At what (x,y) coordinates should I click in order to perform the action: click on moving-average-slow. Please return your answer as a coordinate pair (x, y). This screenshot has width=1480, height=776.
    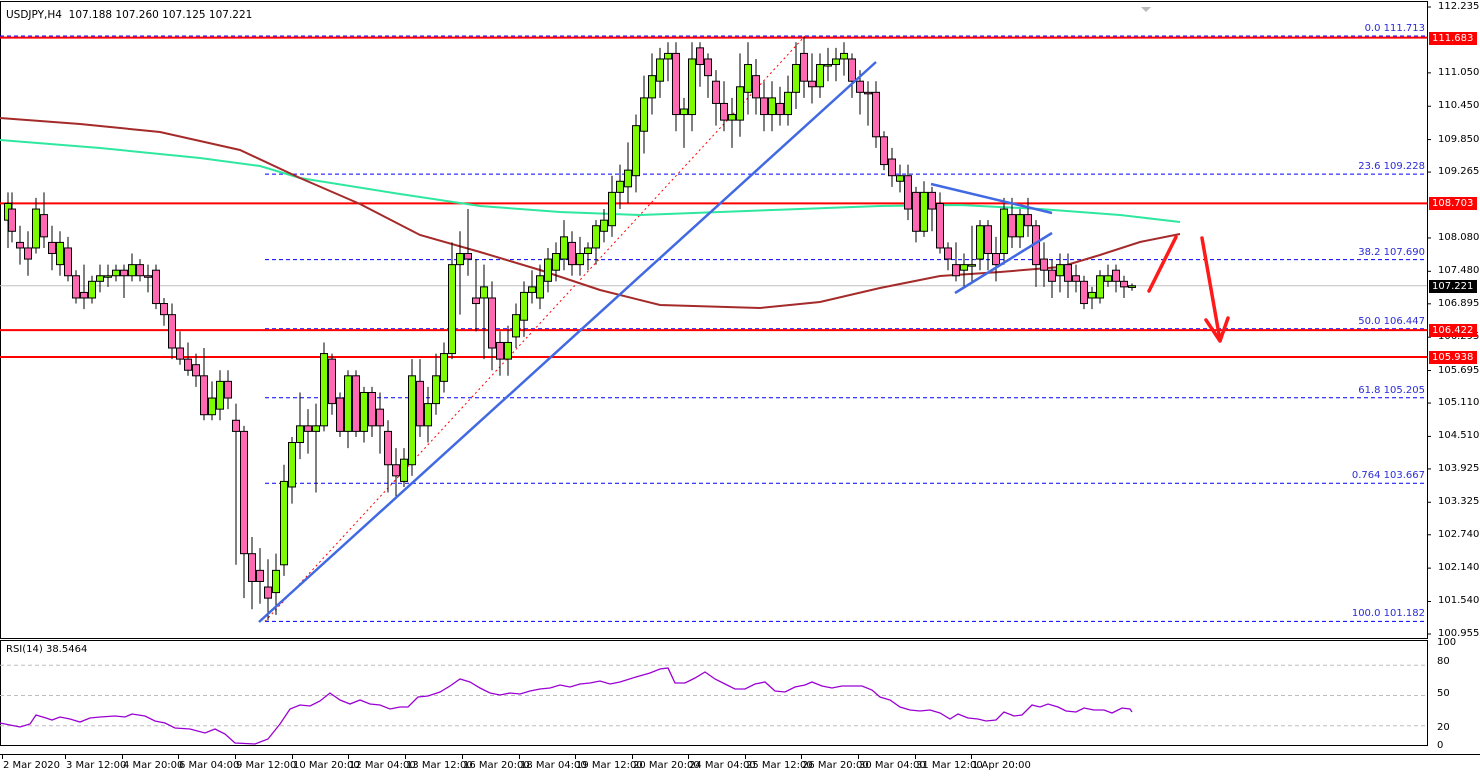
    Looking at the image, I should click on (590, 181).